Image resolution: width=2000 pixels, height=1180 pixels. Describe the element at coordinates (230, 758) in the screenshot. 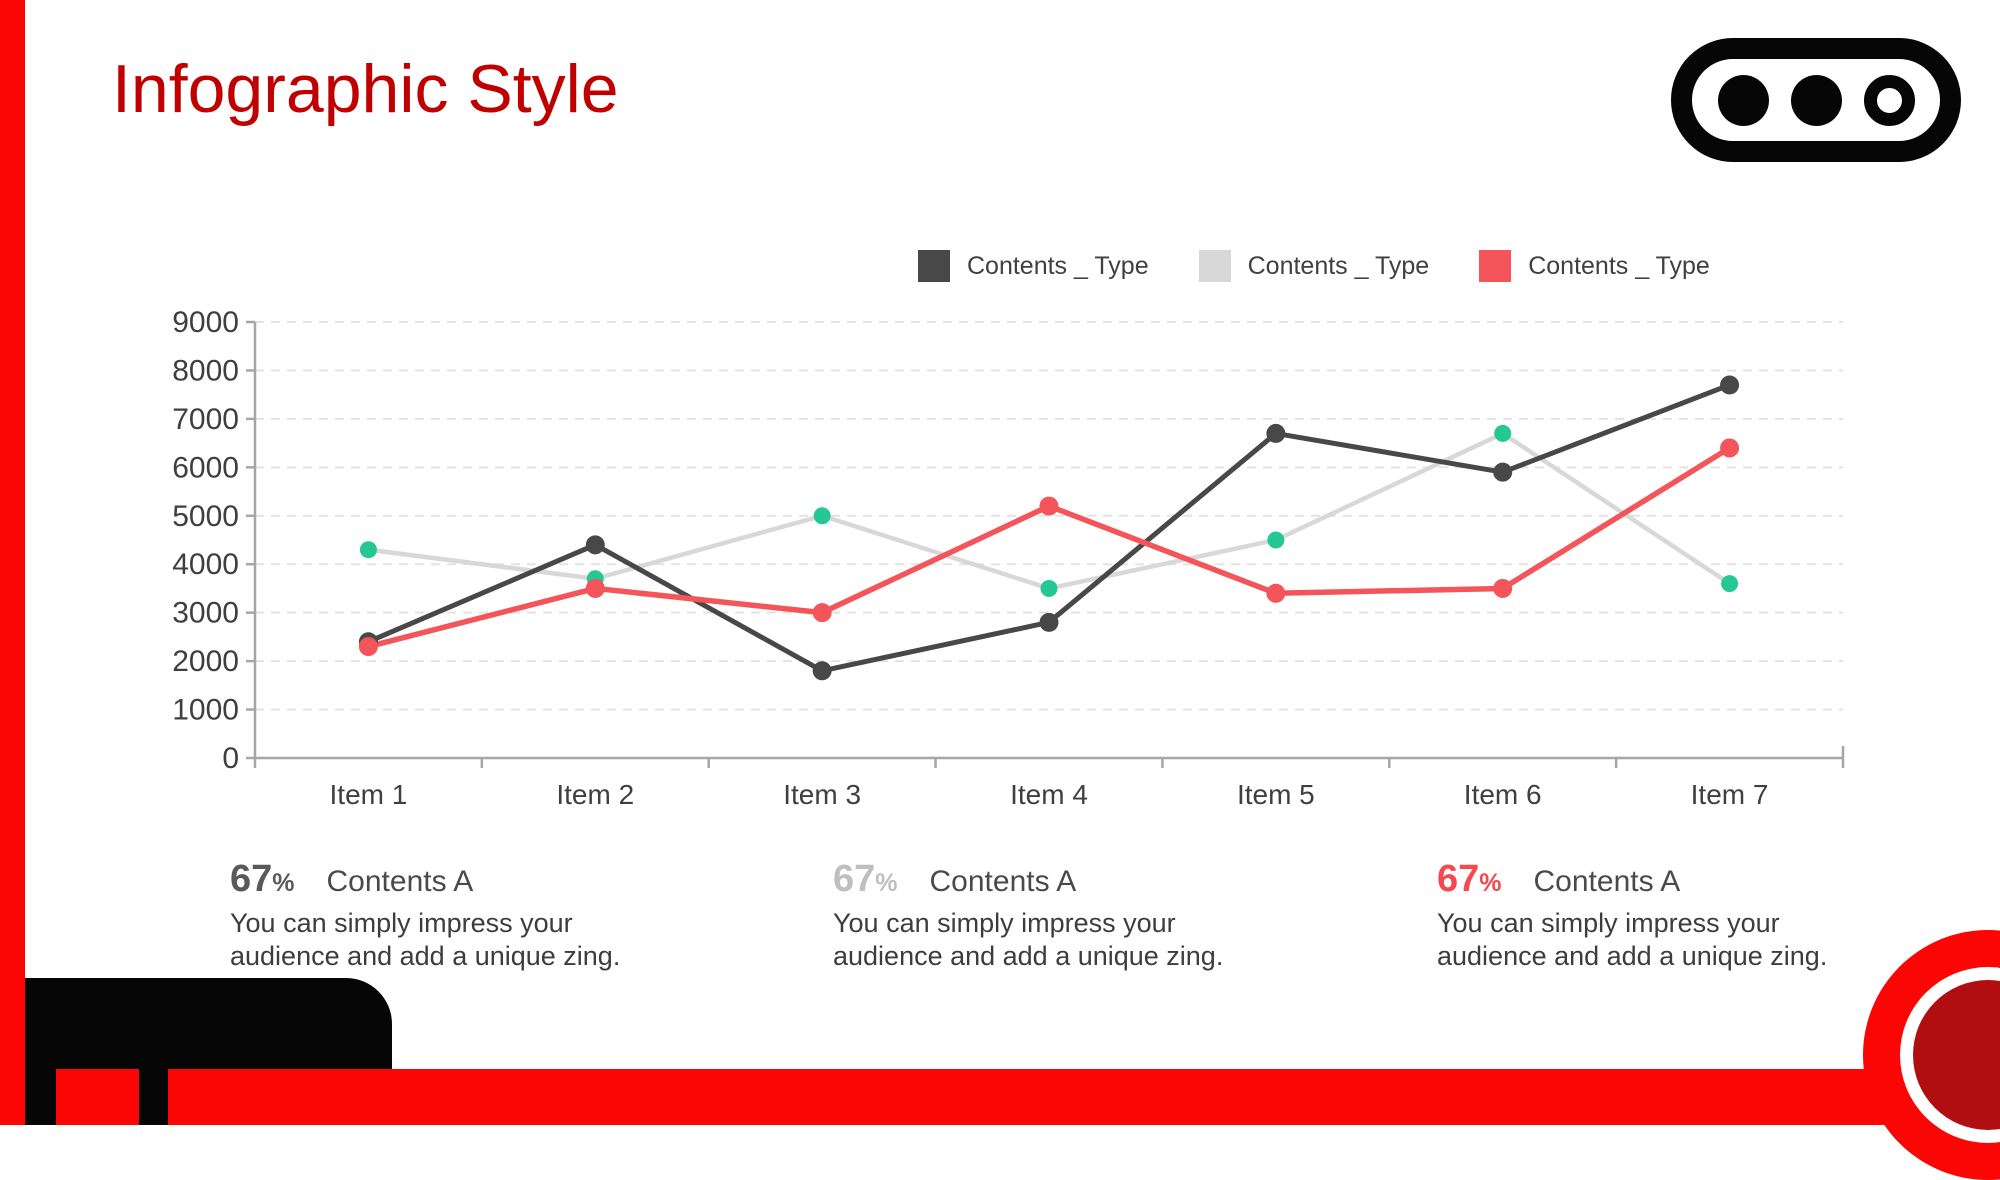

I see `y-tick-label: 0` at that location.